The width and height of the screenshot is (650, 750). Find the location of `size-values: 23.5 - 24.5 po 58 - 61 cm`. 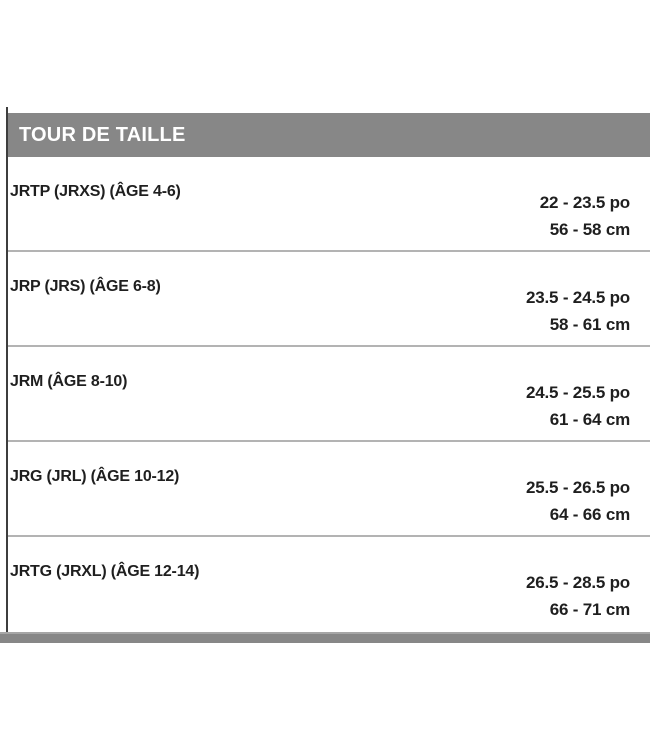

size-values: 23.5 - 24.5 po 58 - 61 cm is located at coordinates (578, 311).